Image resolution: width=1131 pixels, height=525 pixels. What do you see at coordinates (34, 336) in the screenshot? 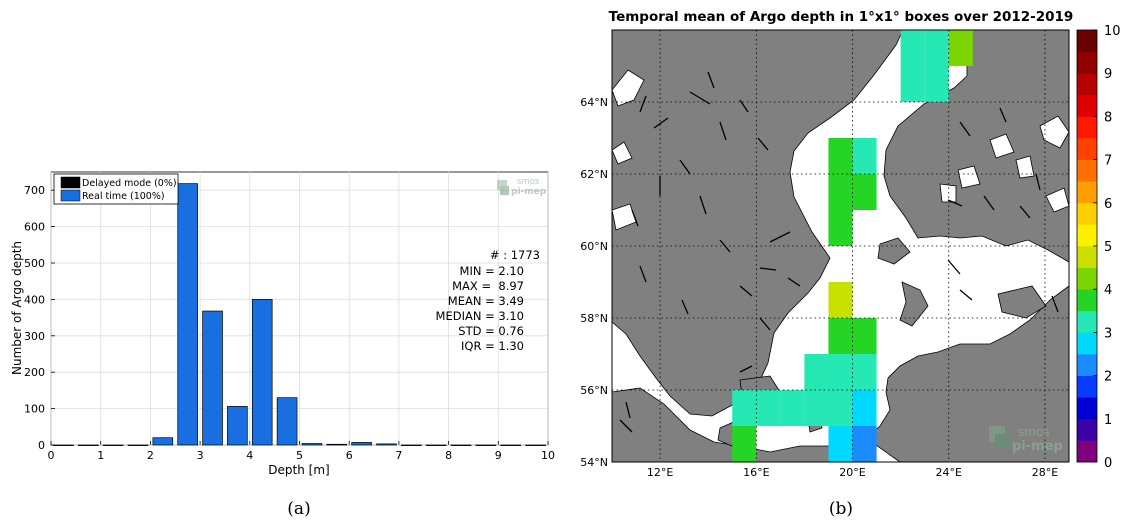
I see `y-tick-label: 300` at bounding box center [34, 336].